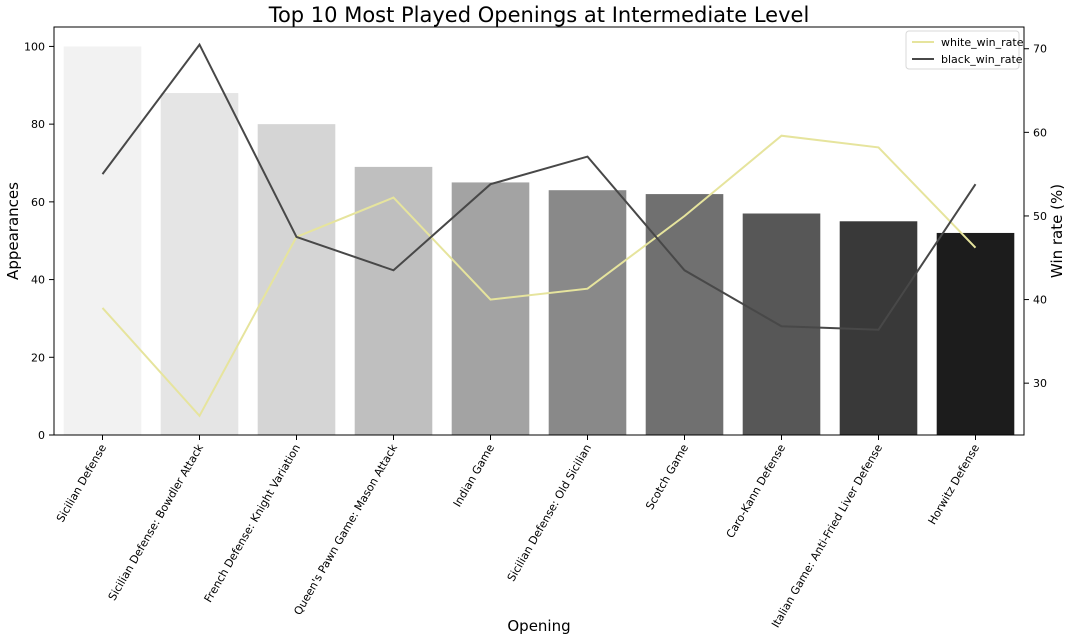 The image size is (1072, 640). What do you see at coordinates (982, 42) in the screenshot?
I see `legend-label: white_win_rate` at bounding box center [982, 42].